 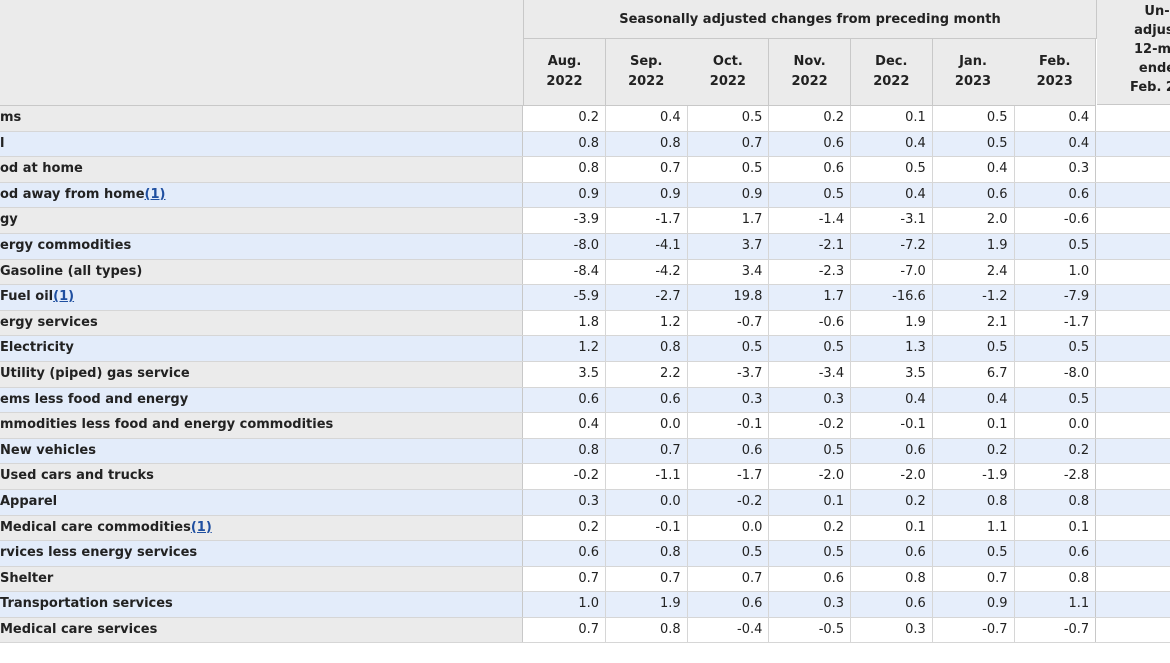 What do you see at coordinates (262, 53) in the screenshot?
I see `item-column-header` at bounding box center [262, 53].